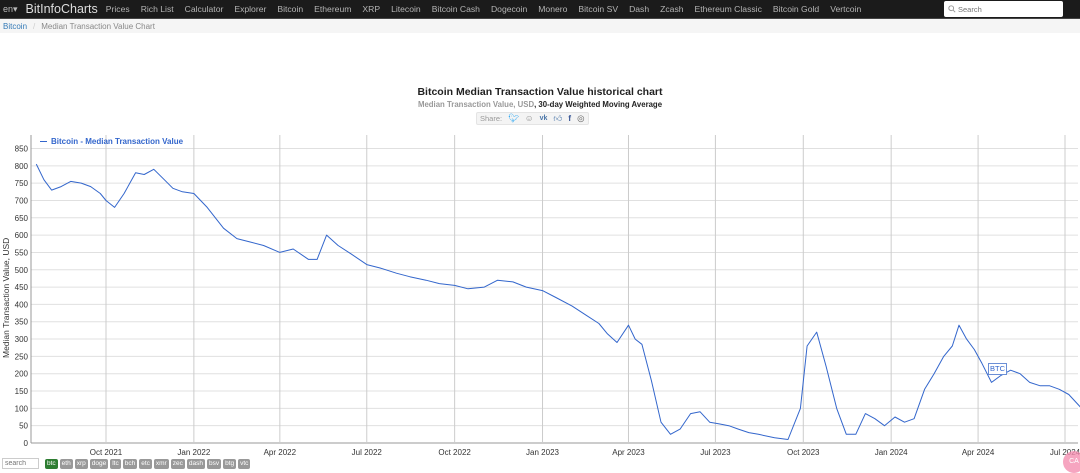 The width and height of the screenshot is (1080, 473). I want to click on nav-item-dogecoin: Dogecoin, so click(509, 9).